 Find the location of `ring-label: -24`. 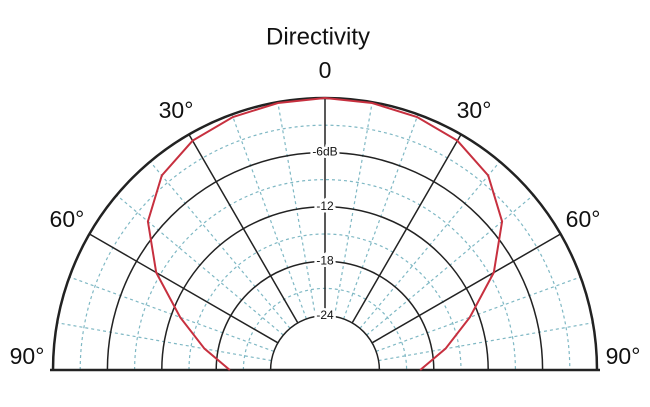

ring-label: -24 is located at coordinates (325, 315).